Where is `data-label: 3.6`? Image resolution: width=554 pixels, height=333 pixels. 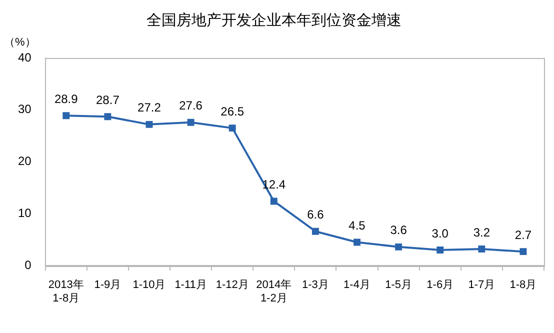
data-label: 3.6 is located at coordinates (399, 230).